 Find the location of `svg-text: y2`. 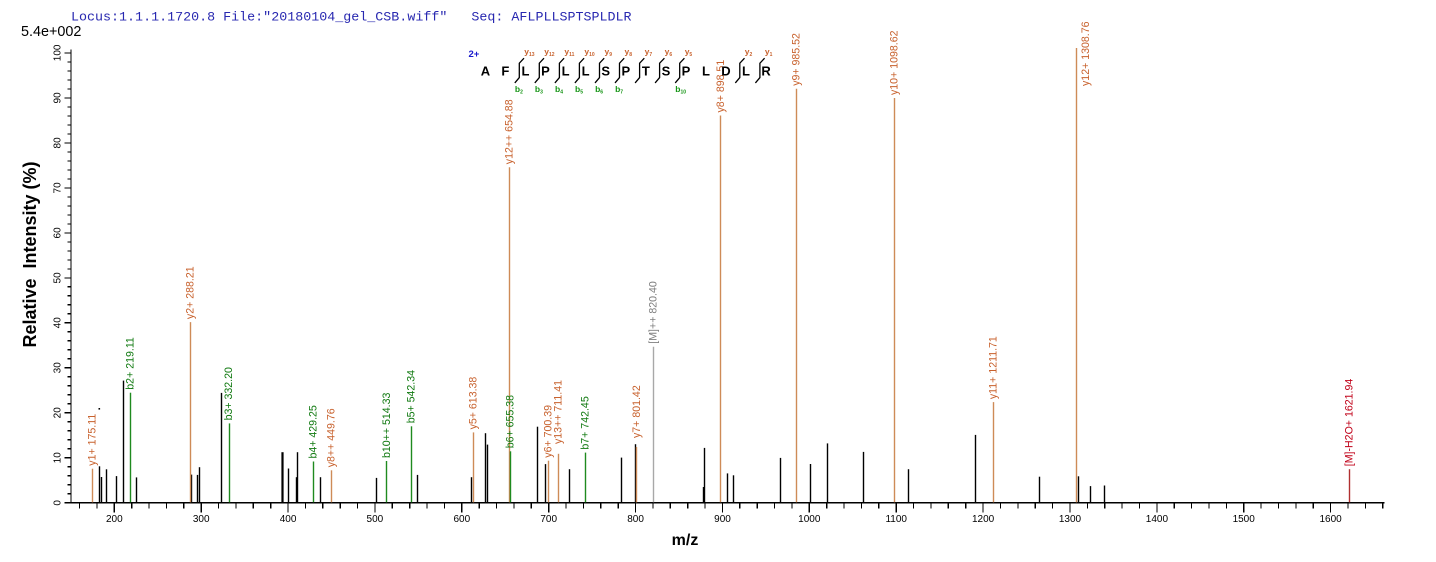

svg-text: y2 is located at coordinates (749, 52).